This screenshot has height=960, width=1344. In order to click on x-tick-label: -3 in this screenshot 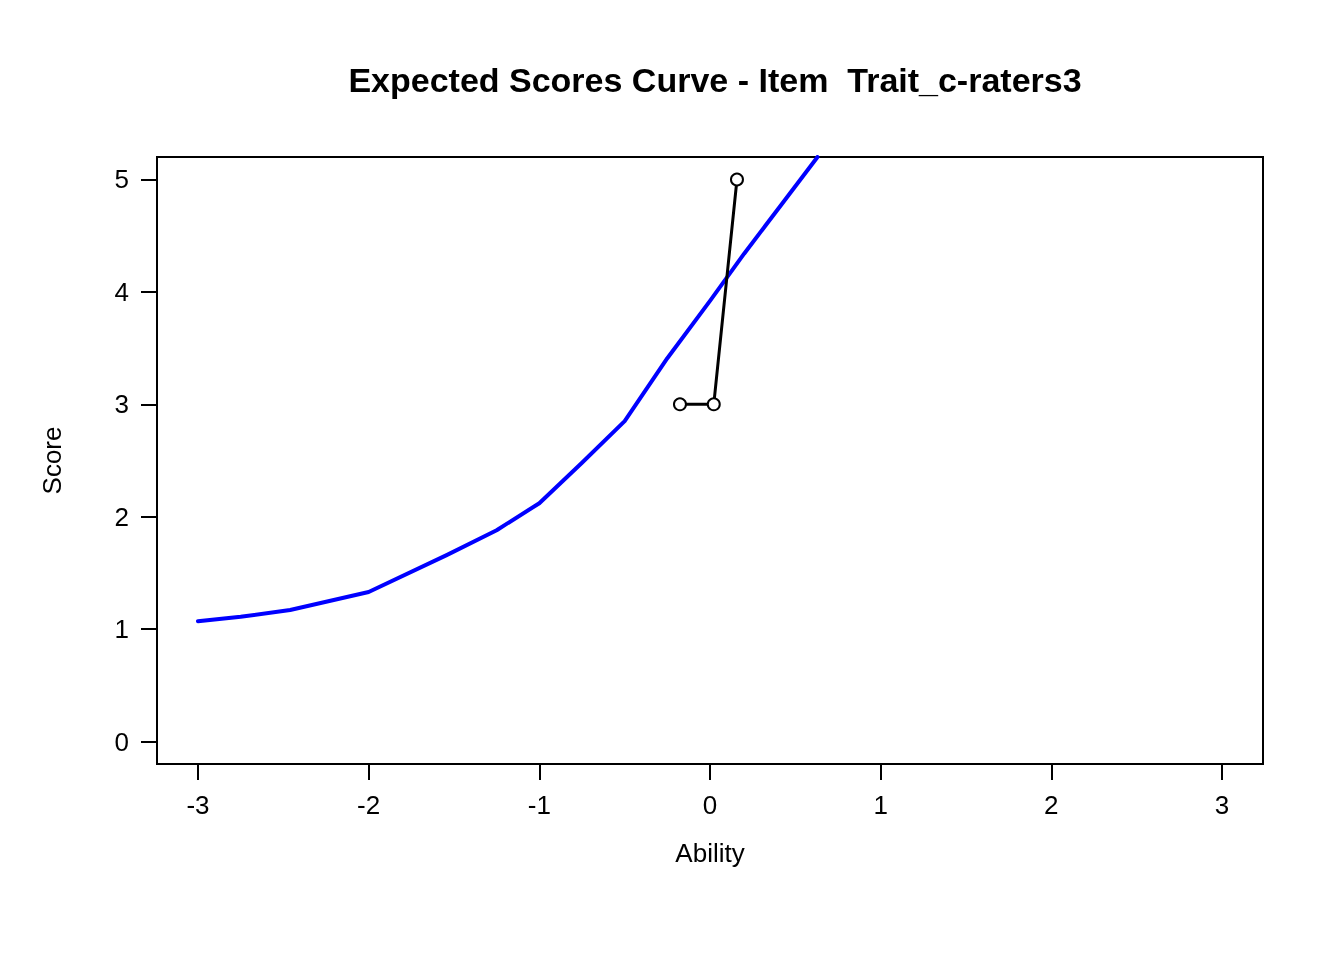, I will do `click(198, 805)`.